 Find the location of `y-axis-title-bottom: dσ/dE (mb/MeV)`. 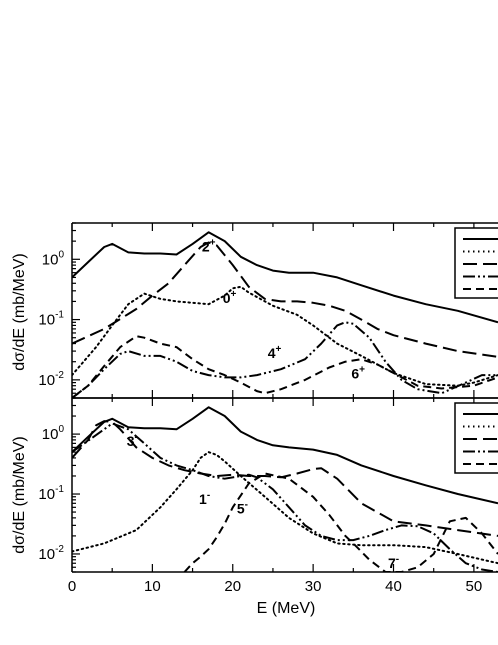

y-axis-title-bottom: dσ/dE (mb/MeV) is located at coordinates (19, 494).